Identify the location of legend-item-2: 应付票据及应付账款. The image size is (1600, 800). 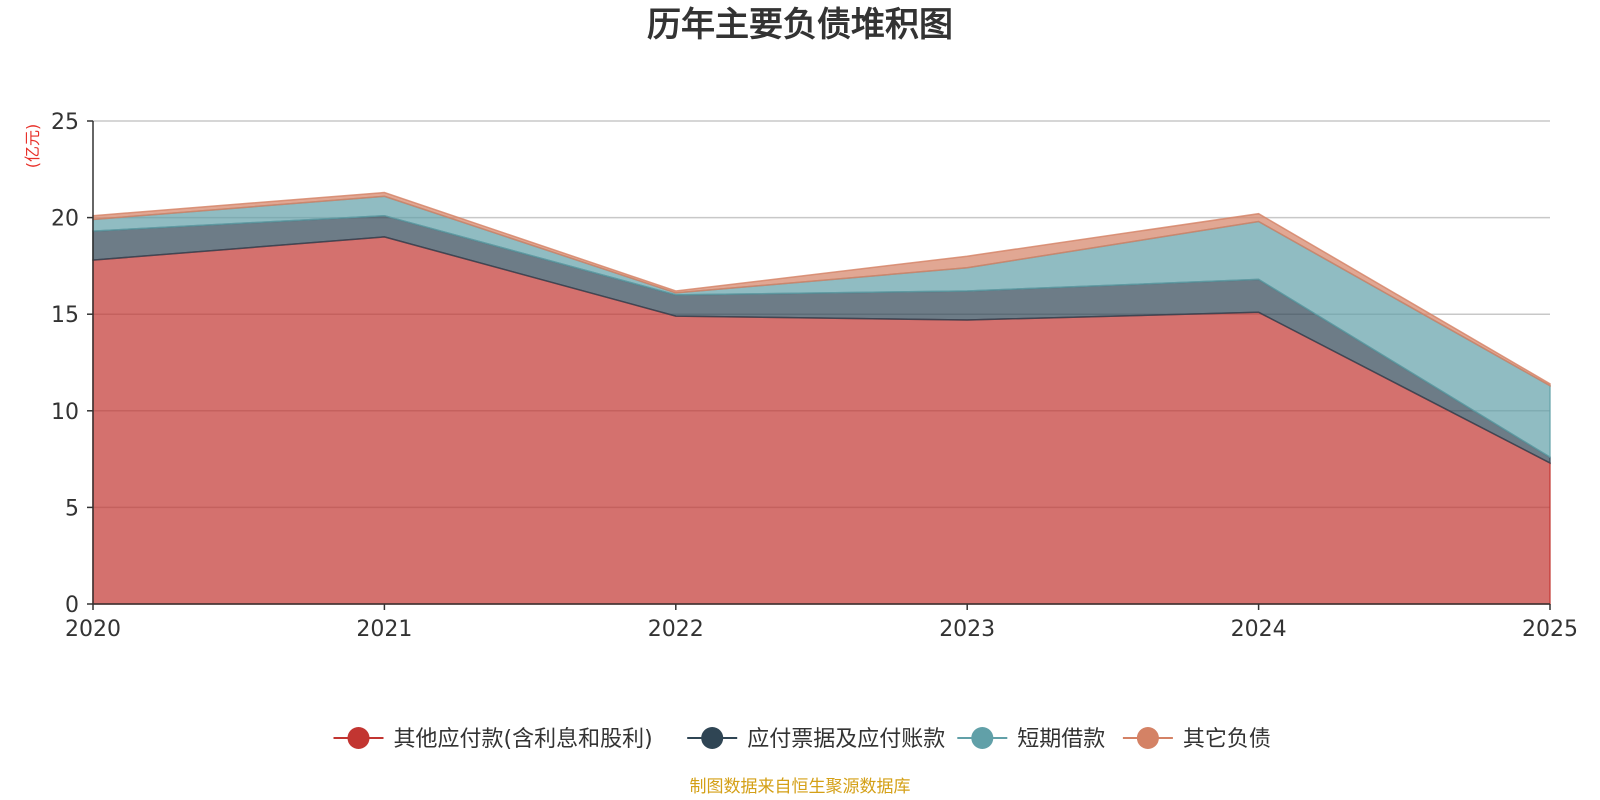
(816, 739).